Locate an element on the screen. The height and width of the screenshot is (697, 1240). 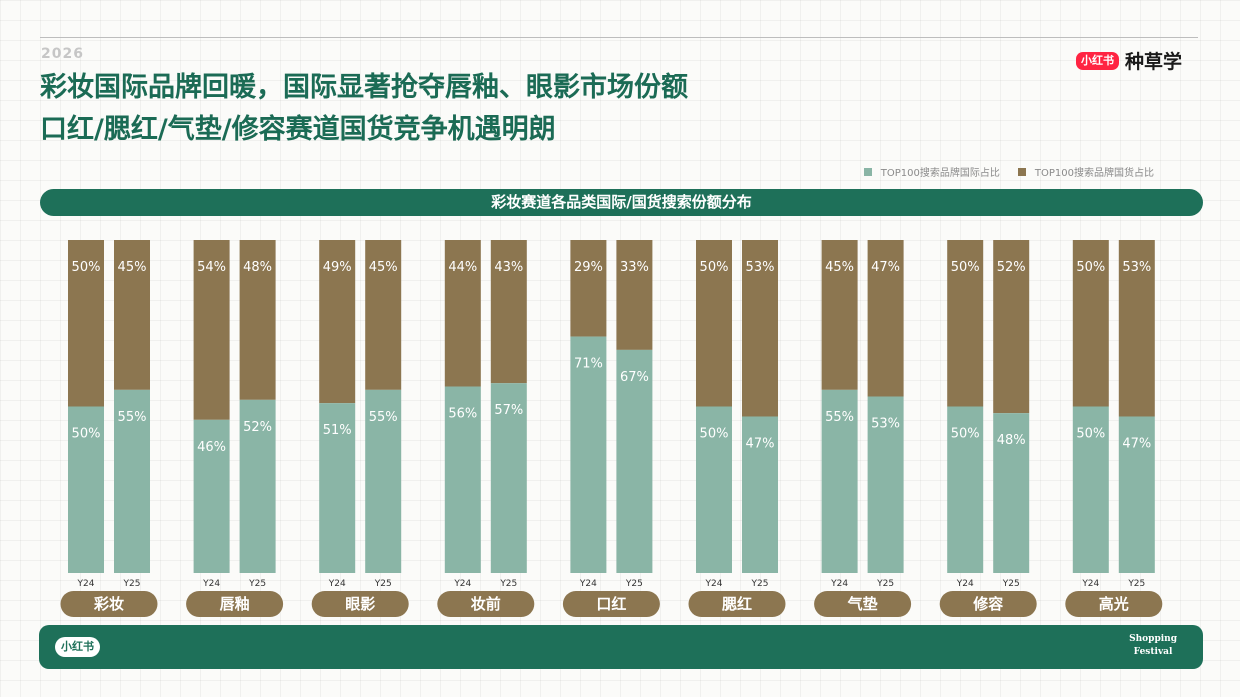
category-label: 高光 is located at coordinates (1114, 604).